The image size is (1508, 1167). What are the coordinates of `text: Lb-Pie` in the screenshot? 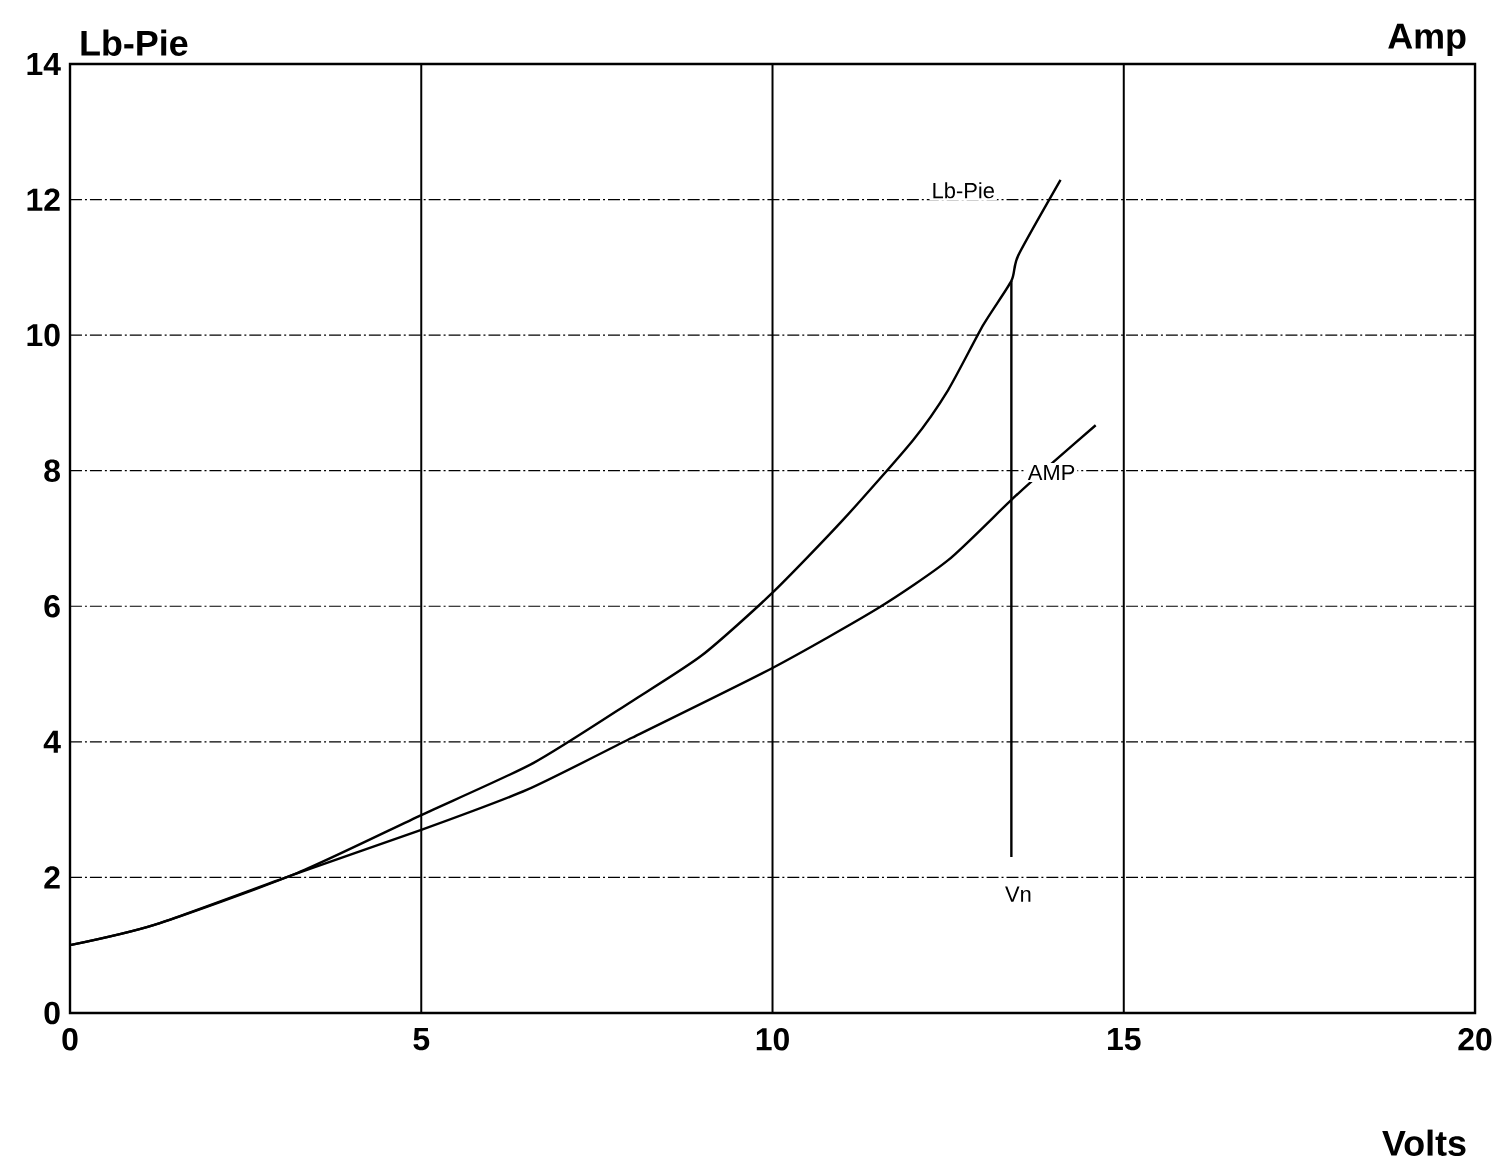 It's located at (963, 190).